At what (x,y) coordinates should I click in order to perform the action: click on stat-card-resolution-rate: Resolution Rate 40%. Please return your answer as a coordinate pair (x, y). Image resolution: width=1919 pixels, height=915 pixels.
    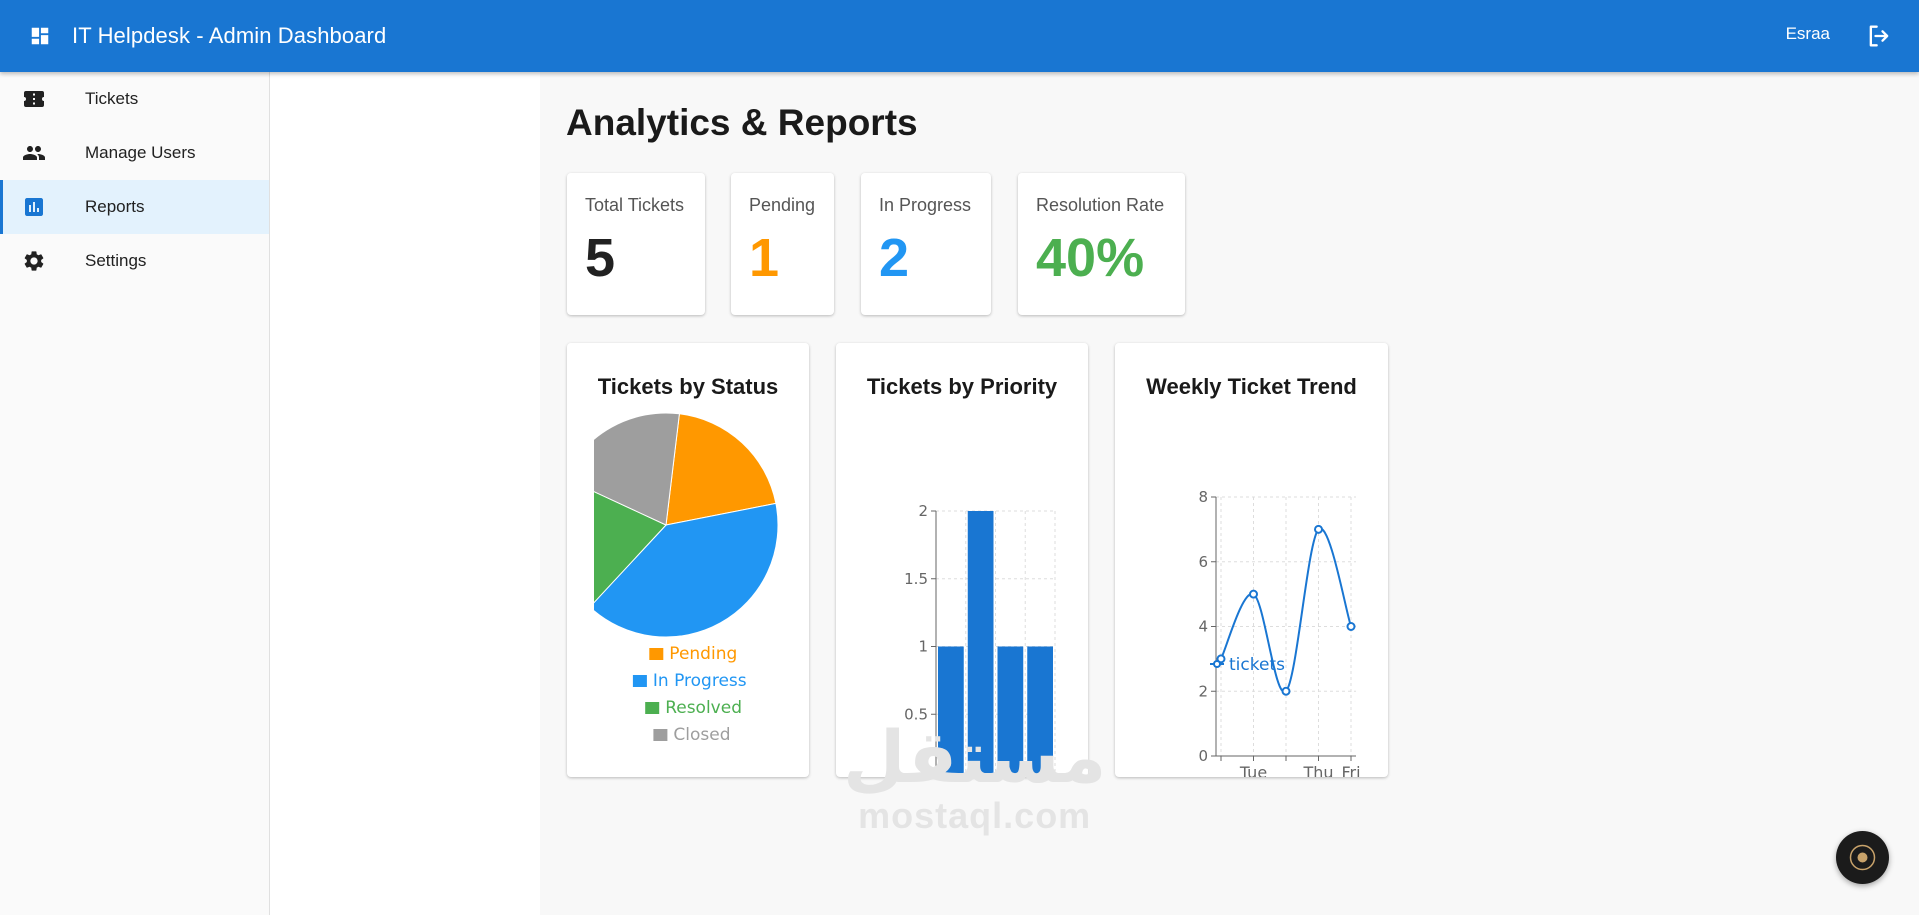
    Looking at the image, I should click on (1101, 244).